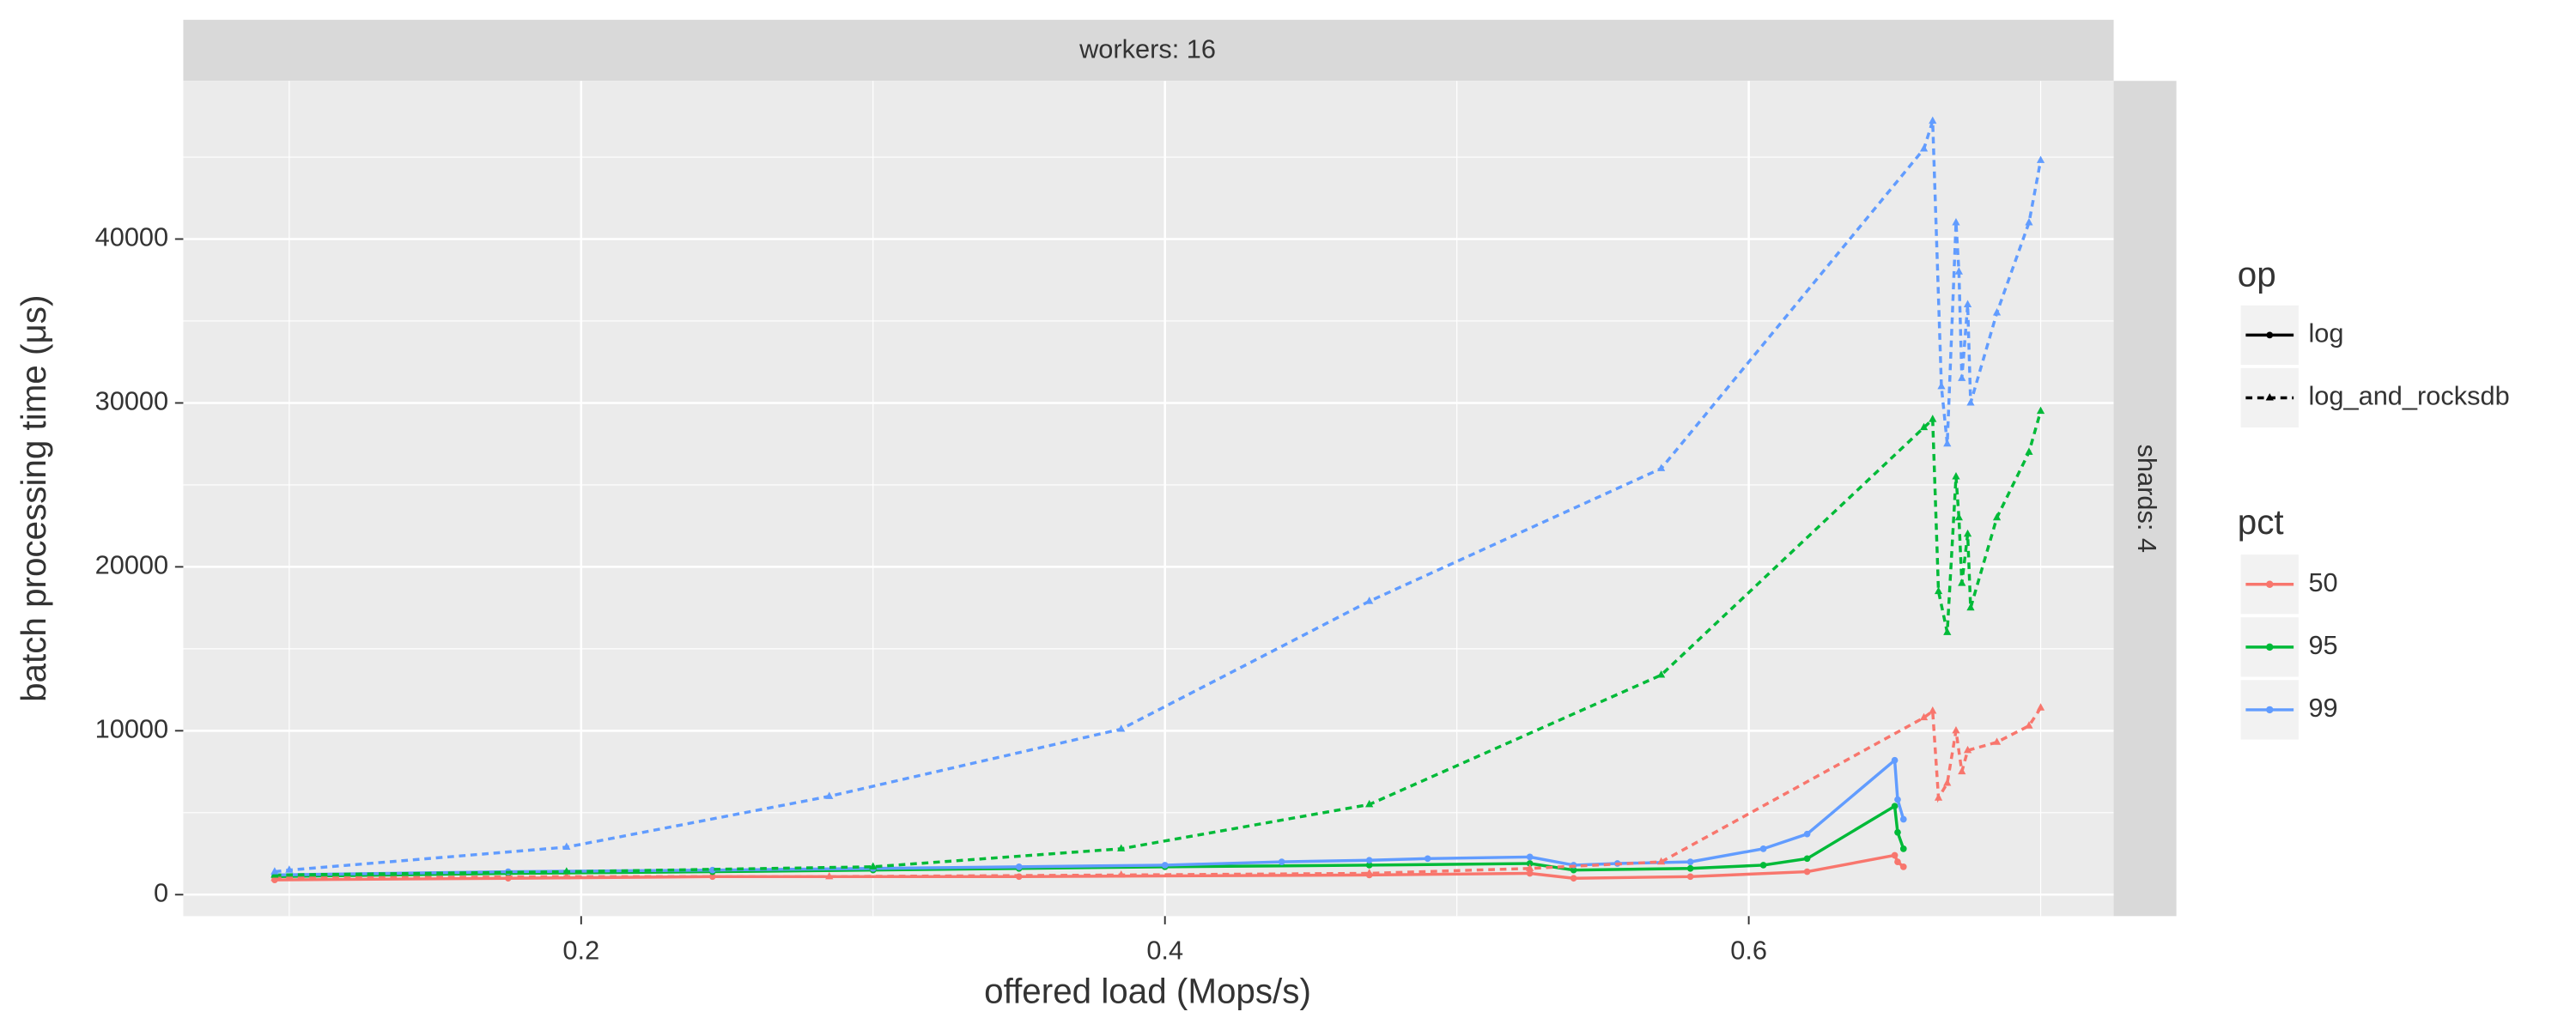  I want to click on facet-label-right: shards: 4, so click(2147, 499).